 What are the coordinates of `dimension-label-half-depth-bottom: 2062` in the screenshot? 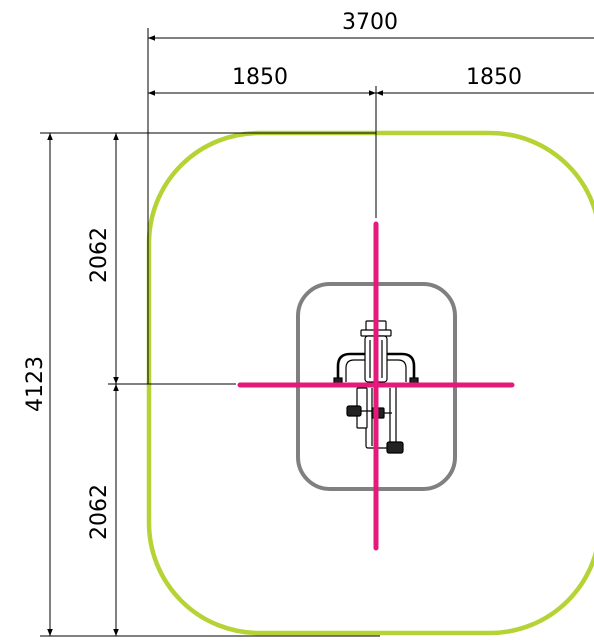 It's located at (99, 512).